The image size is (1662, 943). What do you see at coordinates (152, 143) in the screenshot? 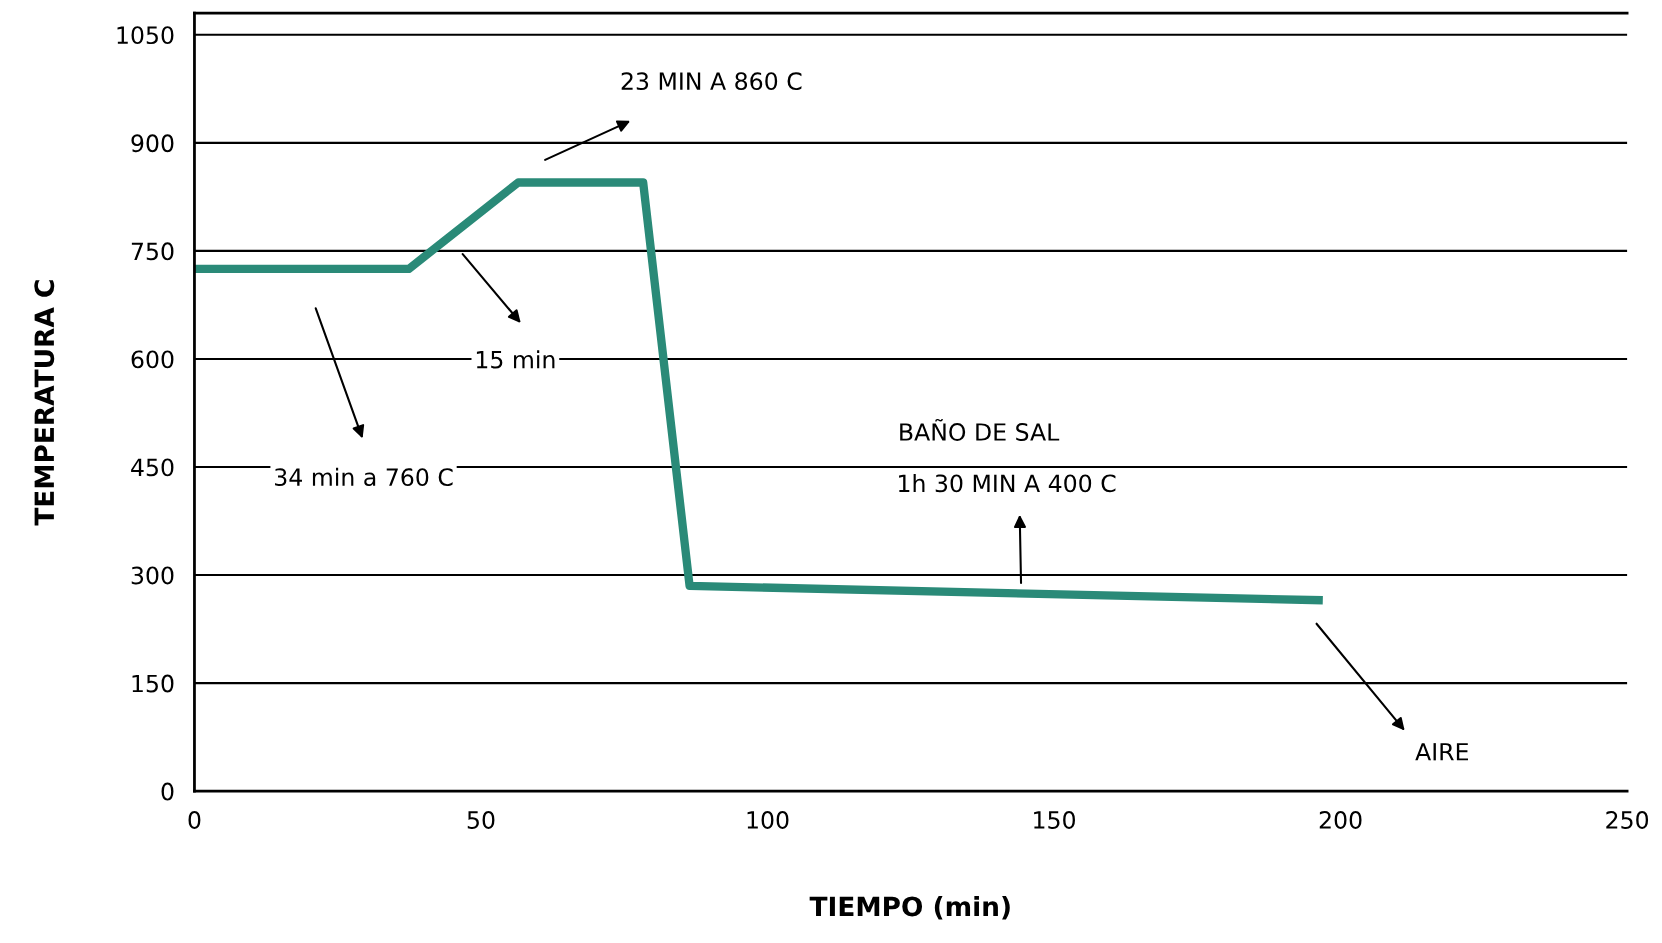
I see `y-tick-label: 900` at bounding box center [152, 143].